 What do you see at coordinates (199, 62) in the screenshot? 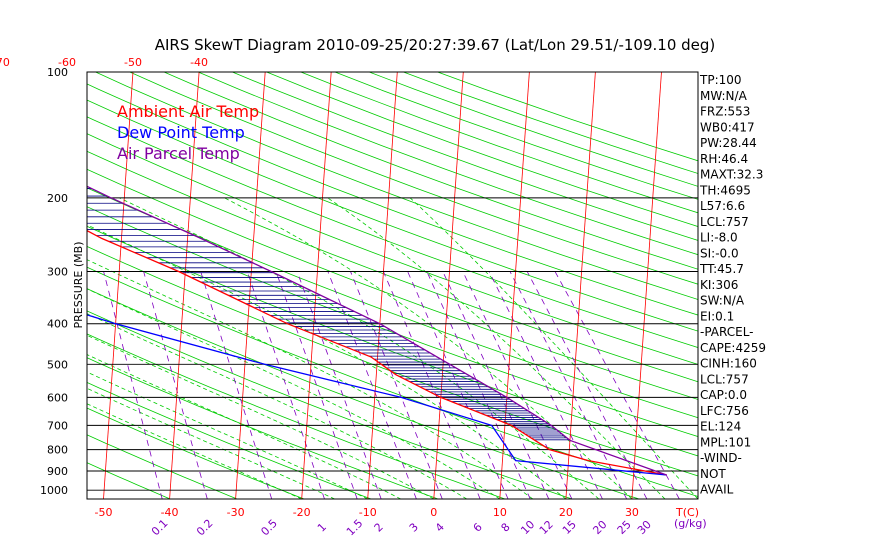
I see `top-temp-tick-label: -40` at bounding box center [199, 62].